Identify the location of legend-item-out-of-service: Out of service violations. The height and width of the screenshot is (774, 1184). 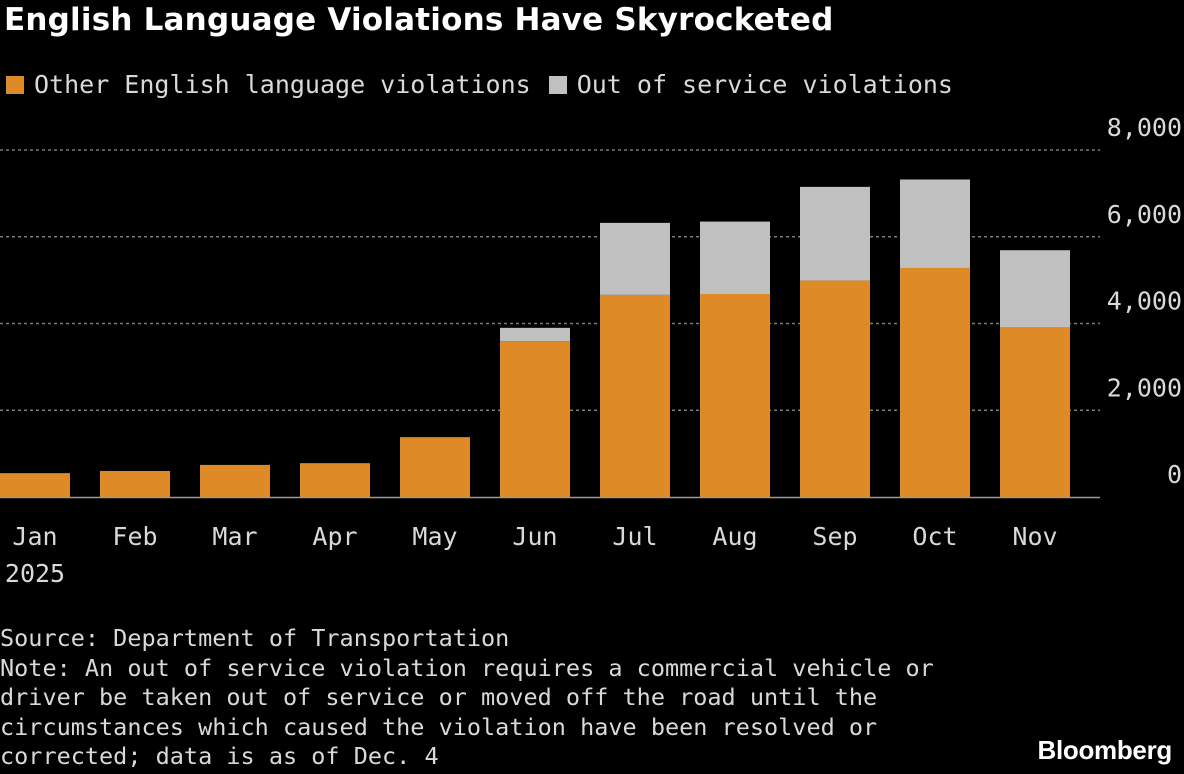
(750, 84).